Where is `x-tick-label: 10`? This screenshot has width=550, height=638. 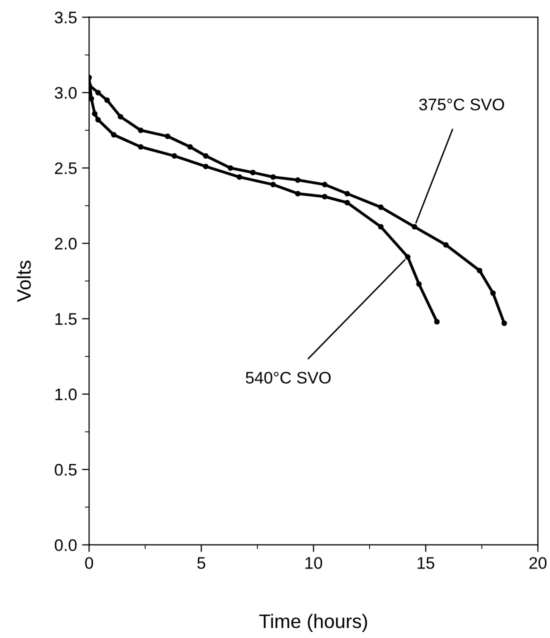
x-tick-label: 10 is located at coordinates (314, 563).